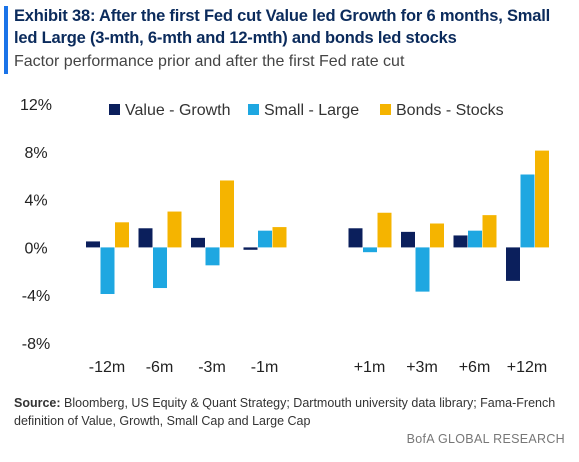 Image resolution: width=579 pixels, height=462 pixels. What do you see at coordinates (107, 367) in the screenshot?
I see `x-tick-label: -12m` at bounding box center [107, 367].